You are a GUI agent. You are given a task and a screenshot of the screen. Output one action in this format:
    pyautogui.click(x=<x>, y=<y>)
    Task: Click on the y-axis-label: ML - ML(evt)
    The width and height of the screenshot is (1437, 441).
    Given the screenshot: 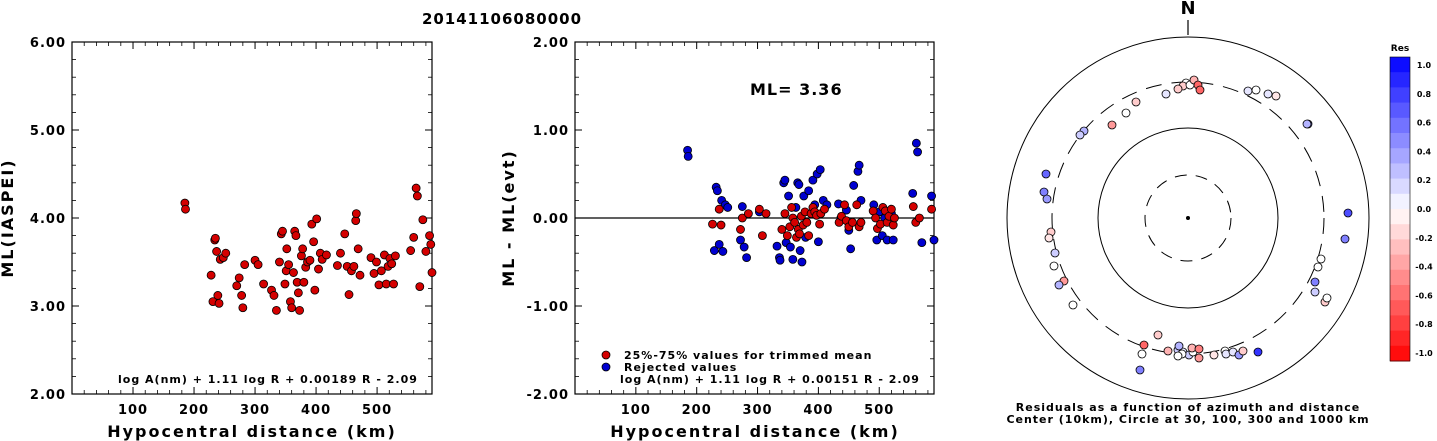 What is the action you would take?
    pyautogui.click(x=508, y=218)
    